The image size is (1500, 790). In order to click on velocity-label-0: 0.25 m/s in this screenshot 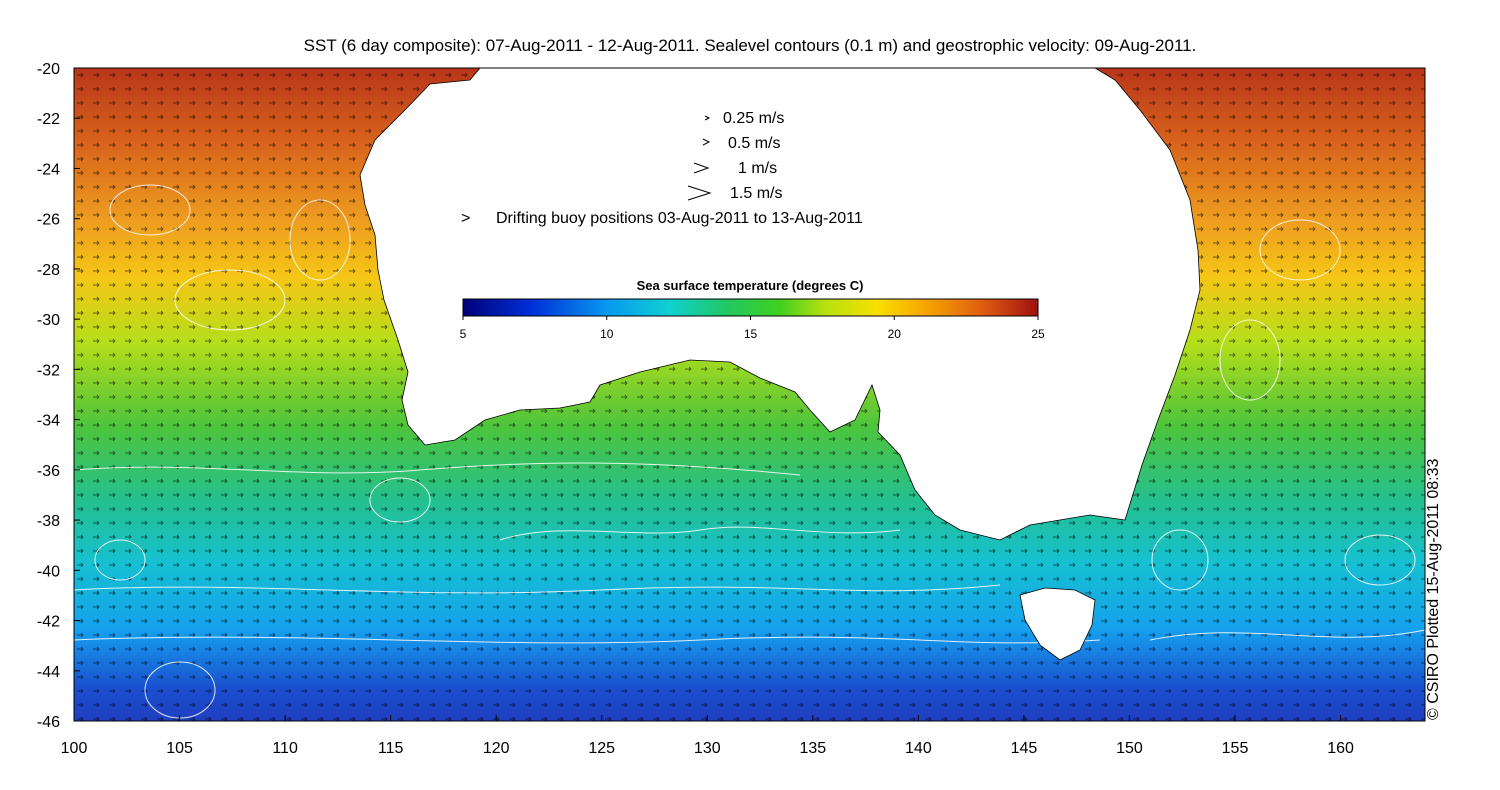, I will do `click(753, 118)`.